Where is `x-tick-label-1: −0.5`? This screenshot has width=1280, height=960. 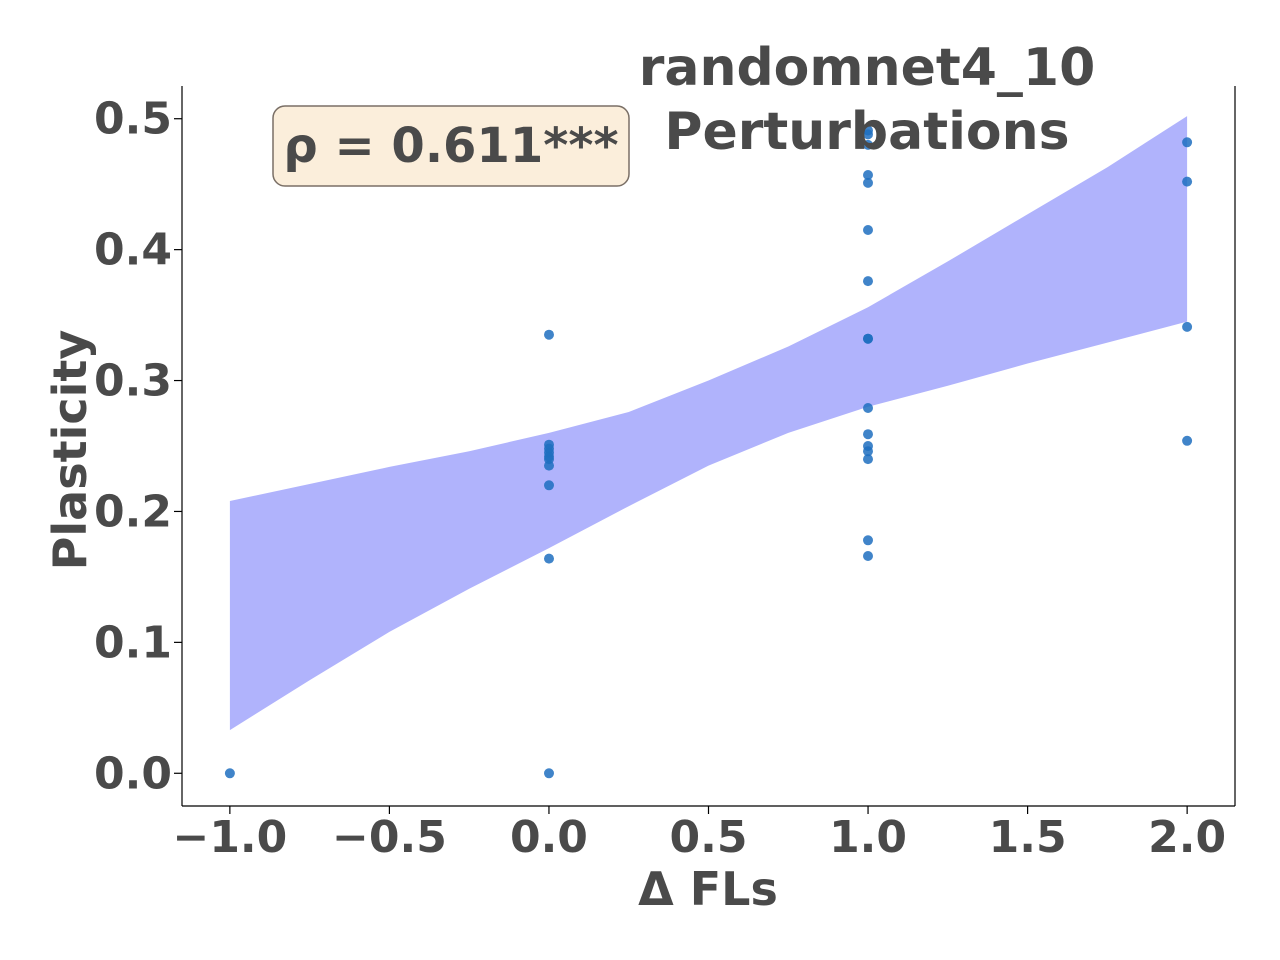 x-tick-label-1: −0.5 is located at coordinates (389, 837).